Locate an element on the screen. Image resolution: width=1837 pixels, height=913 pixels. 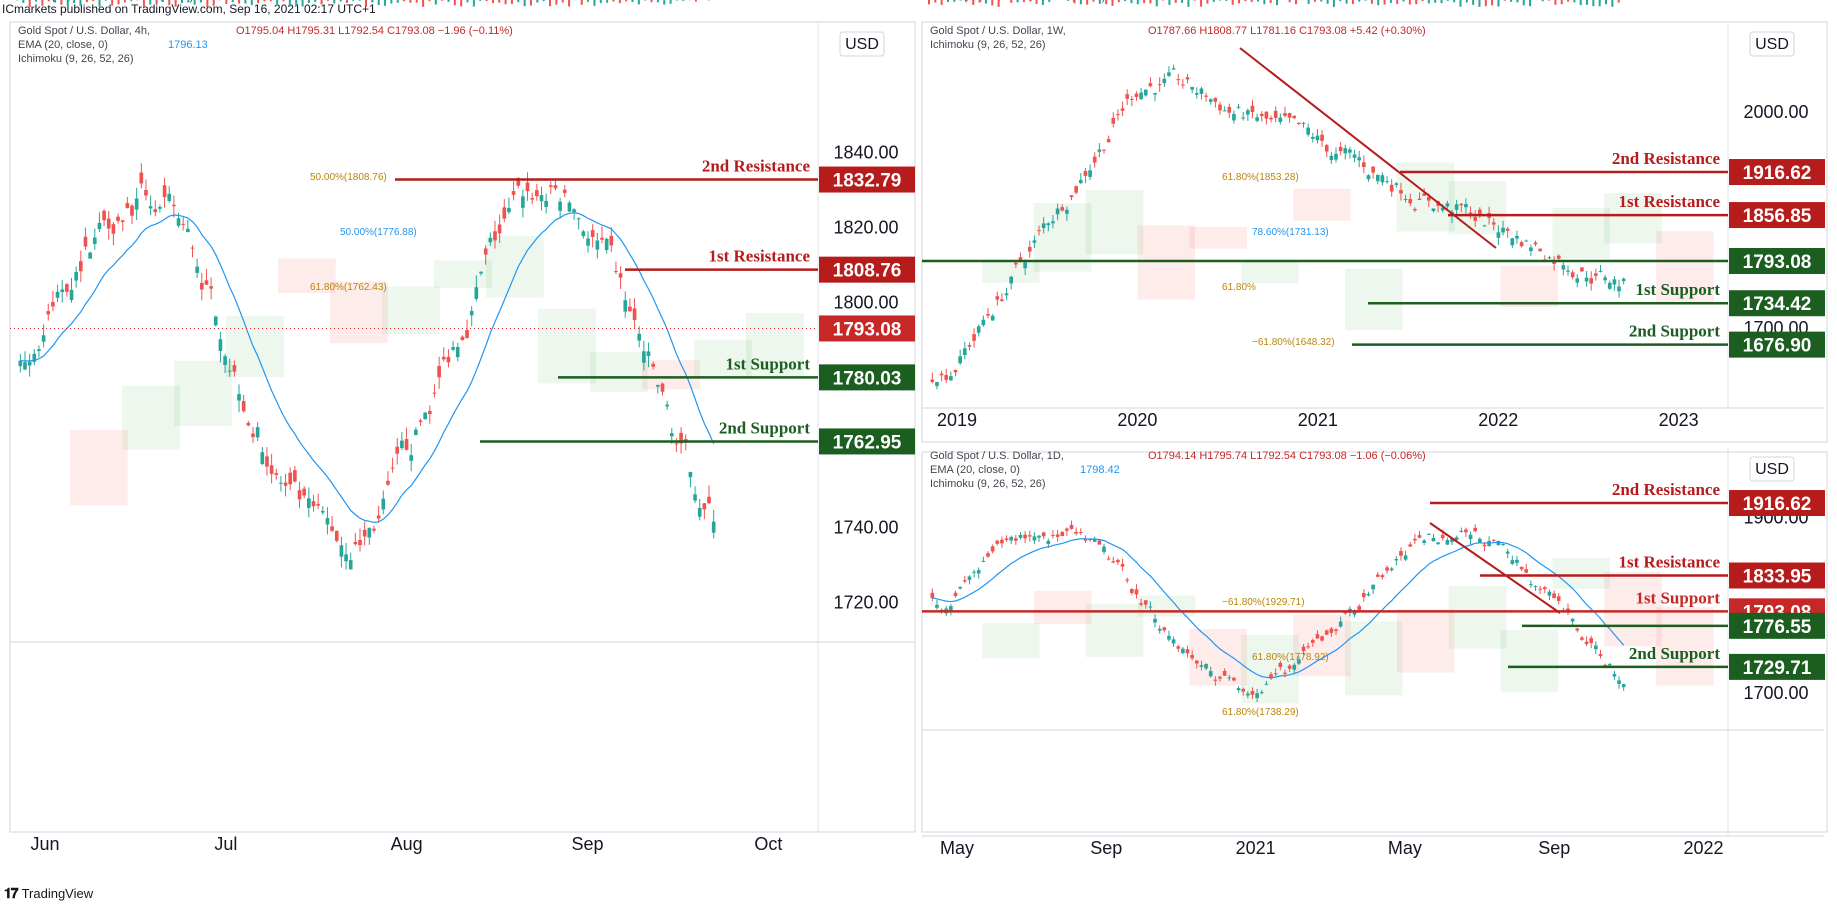
level-name: 1st Support is located at coordinates (1677, 289).